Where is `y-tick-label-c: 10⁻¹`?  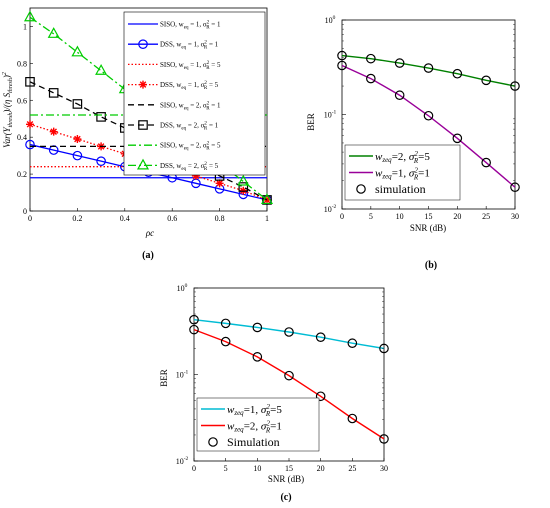
y-tick-label-c: 10⁻¹ is located at coordinates (182, 375).